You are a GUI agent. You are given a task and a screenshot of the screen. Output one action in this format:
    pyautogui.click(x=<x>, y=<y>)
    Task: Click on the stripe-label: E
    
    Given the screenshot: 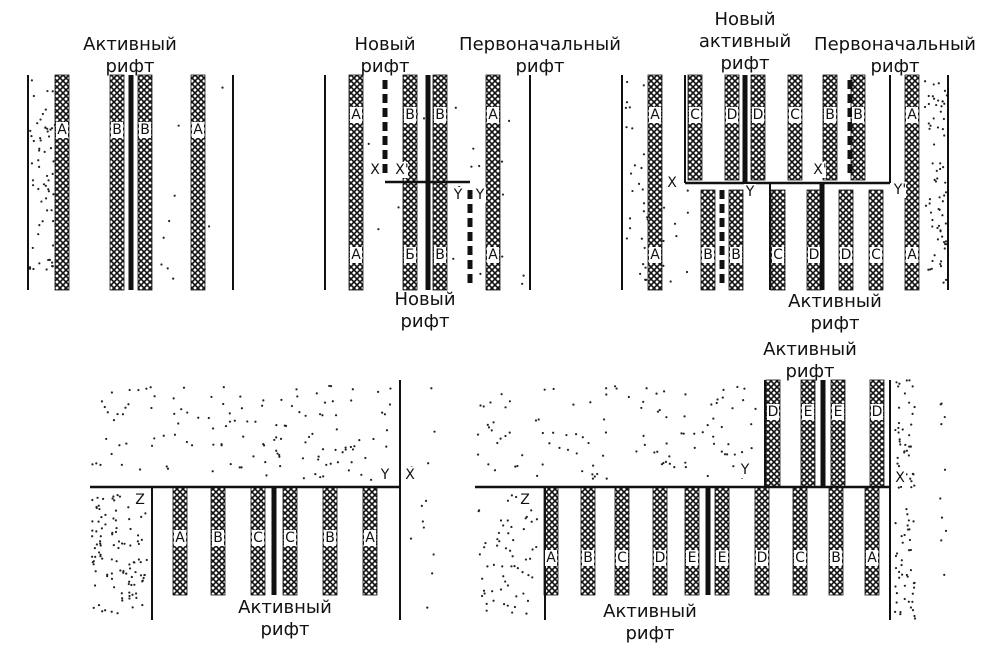 What is the action you would take?
    pyautogui.click(x=808, y=412)
    